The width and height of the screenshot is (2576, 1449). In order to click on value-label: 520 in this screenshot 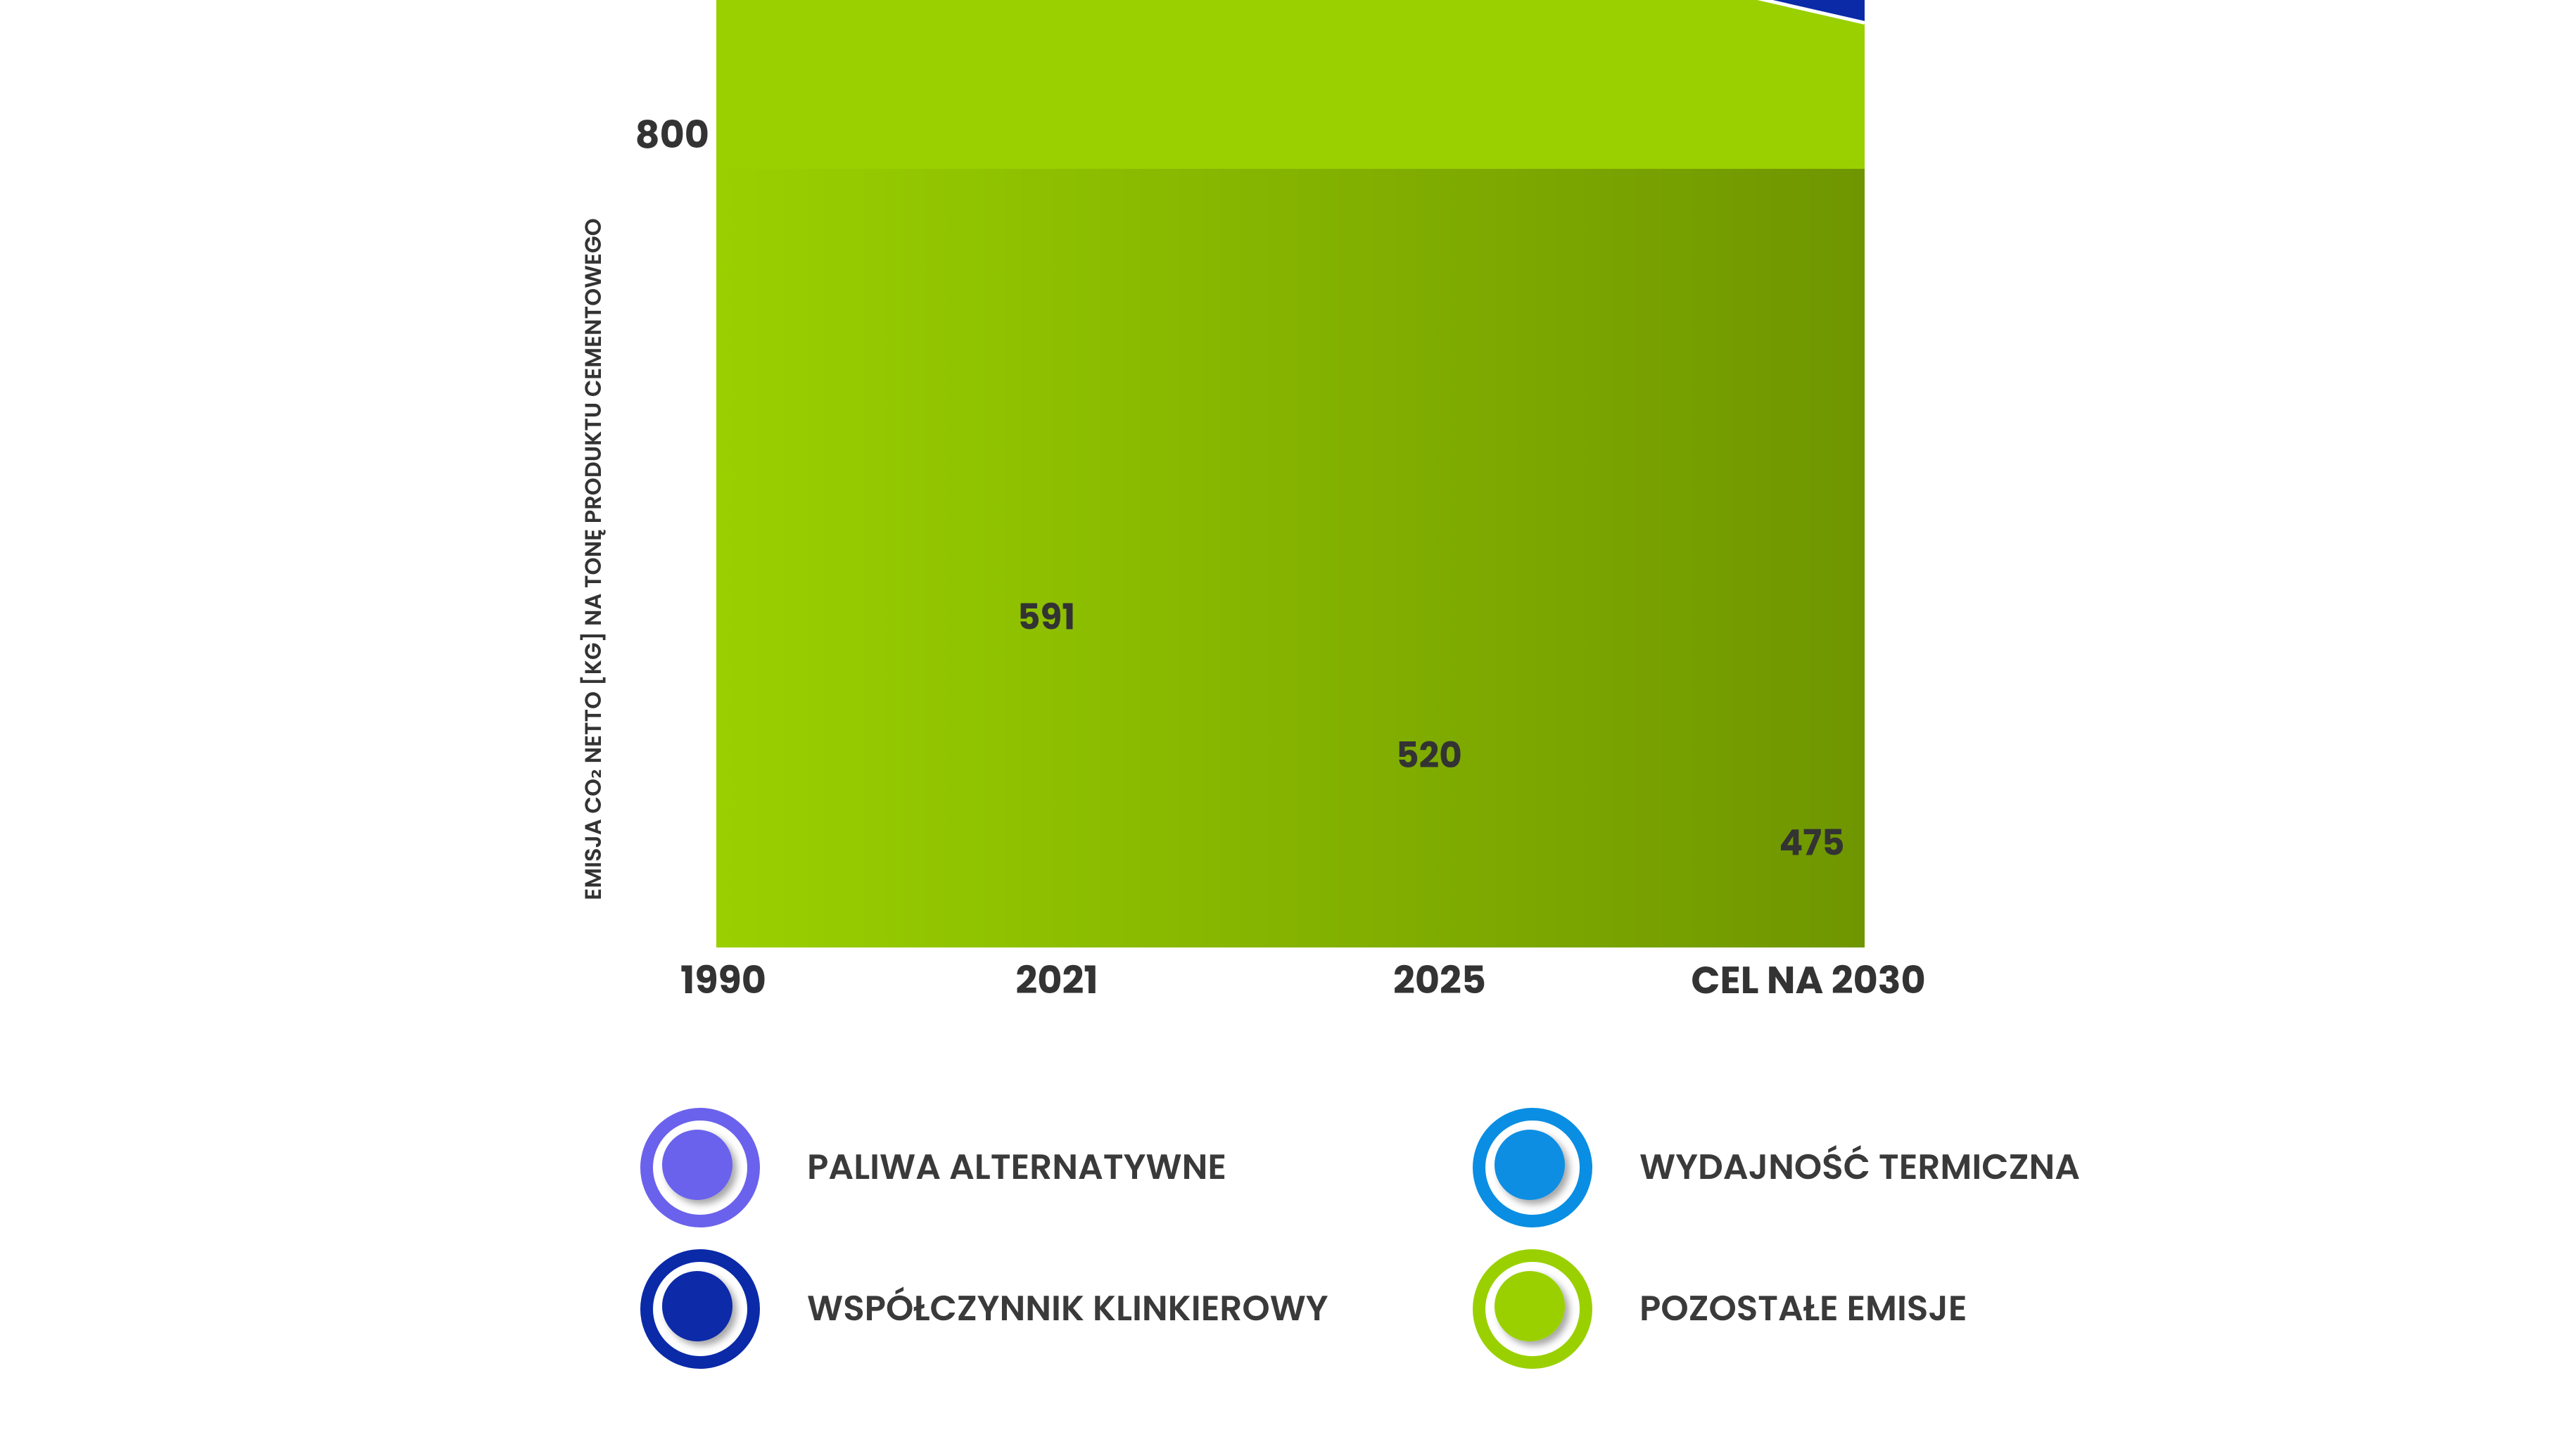, I will do `click(1429, 755)`.